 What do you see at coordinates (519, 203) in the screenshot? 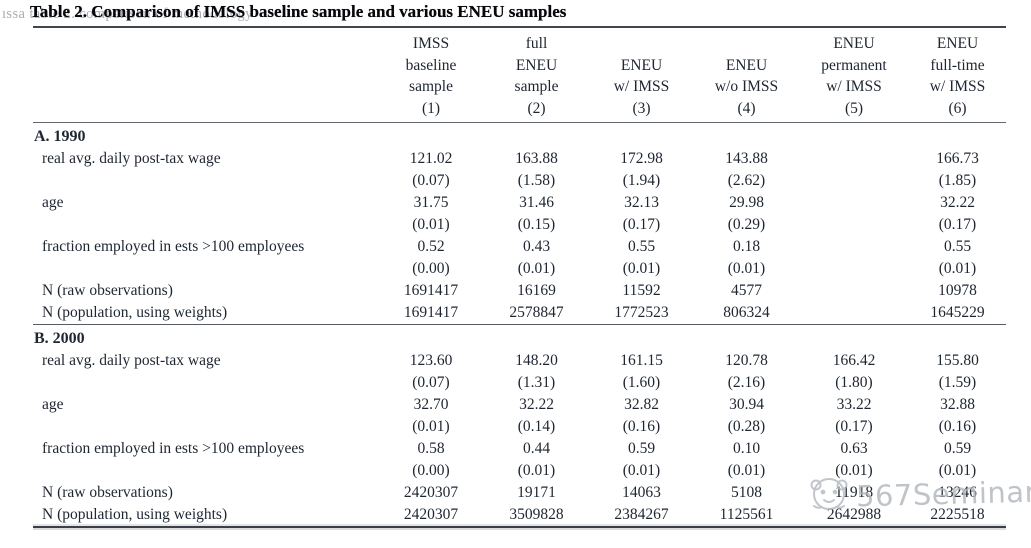
I see `table-row: age 31.75 31.46 32.13 29.98 32.22` at bounding box center [519, 203].